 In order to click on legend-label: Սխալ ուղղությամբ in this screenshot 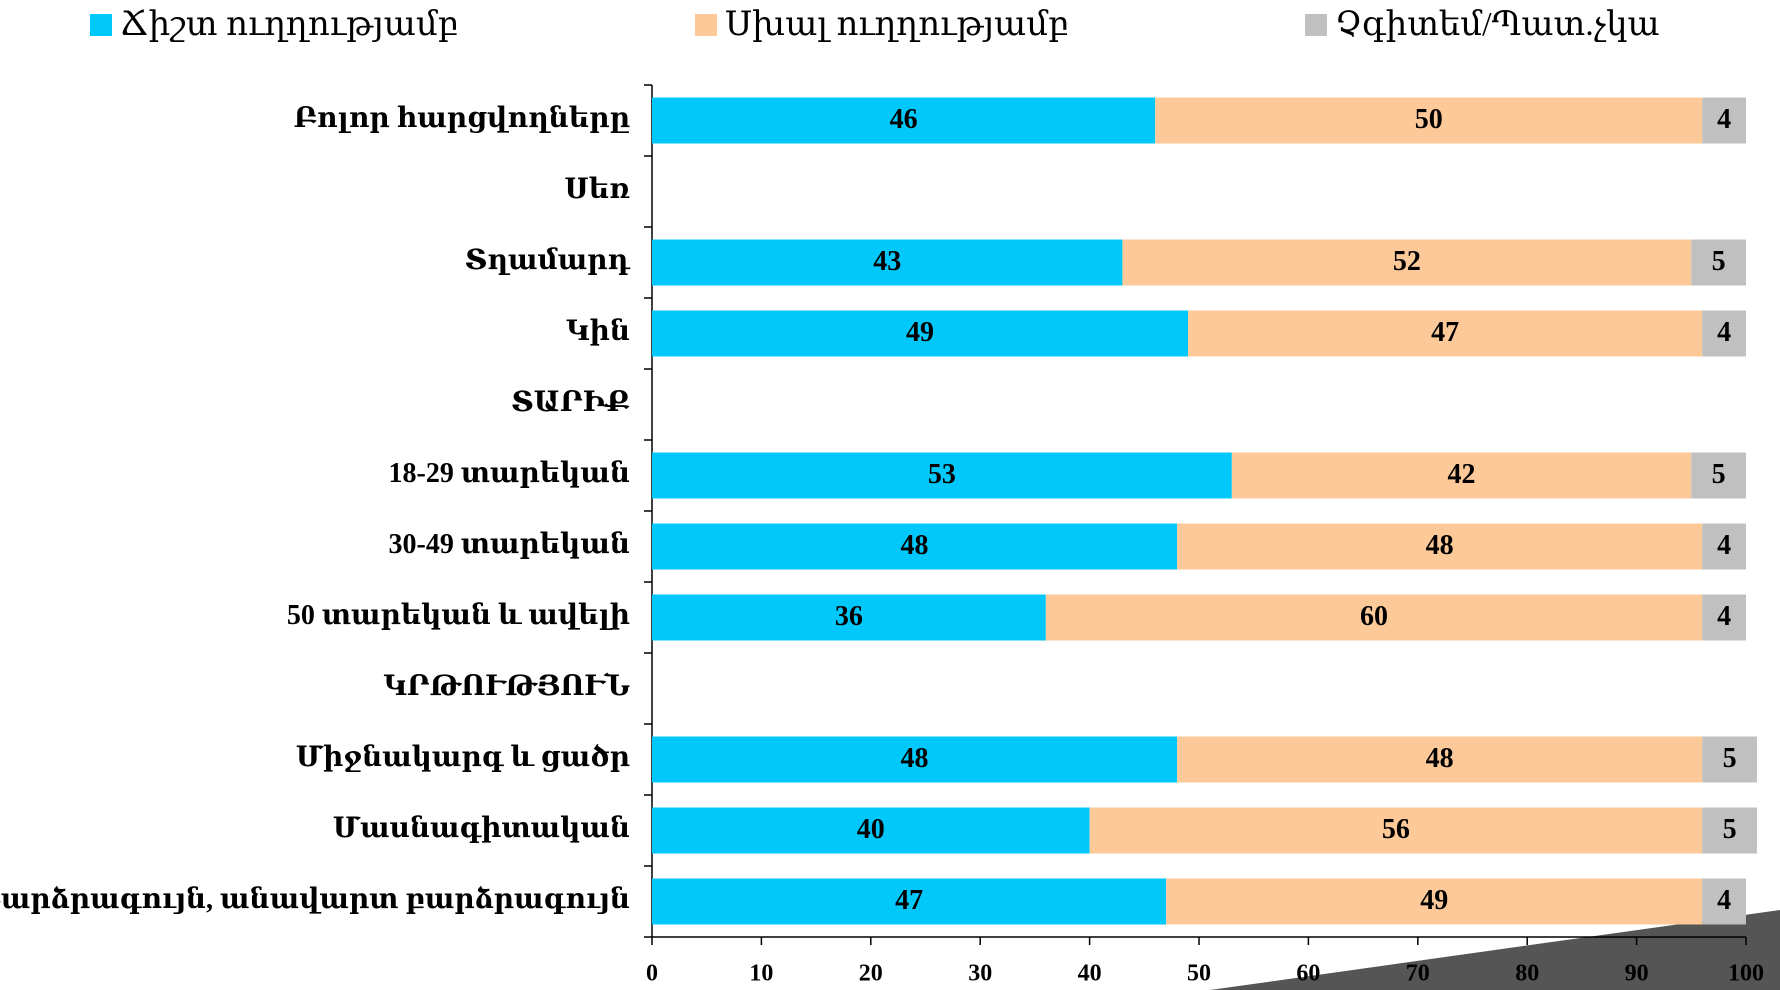, I will do `click(897, 24)`.